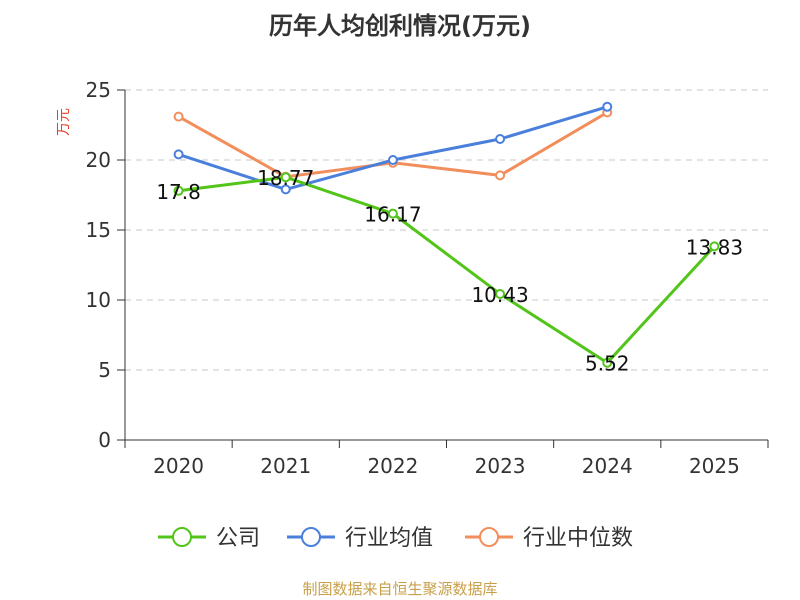 Image resolution: width=800 pixels, height=600 pixels. I want to click on x-tick-label: 2024, so click(607, 466).